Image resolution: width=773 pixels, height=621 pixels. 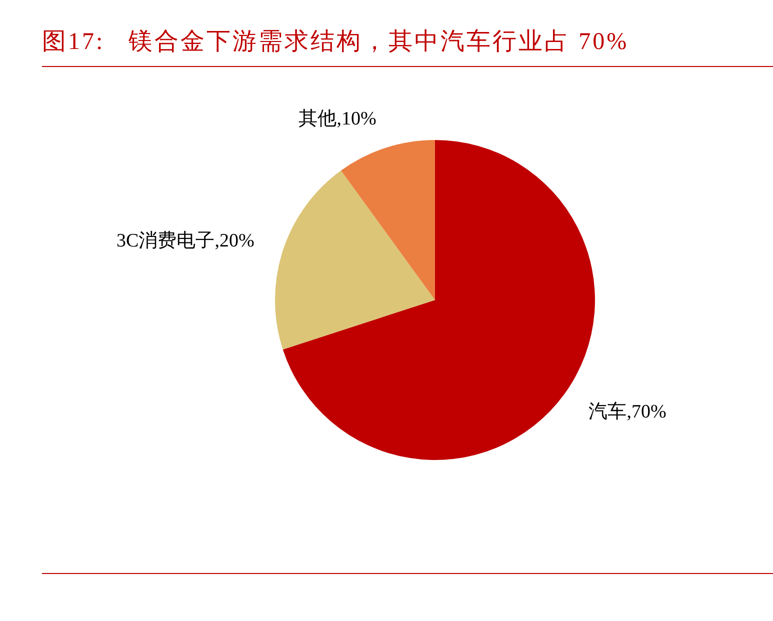 I want to click on slice-label: 3C消费电子,20%, so click(x=185, y=242).